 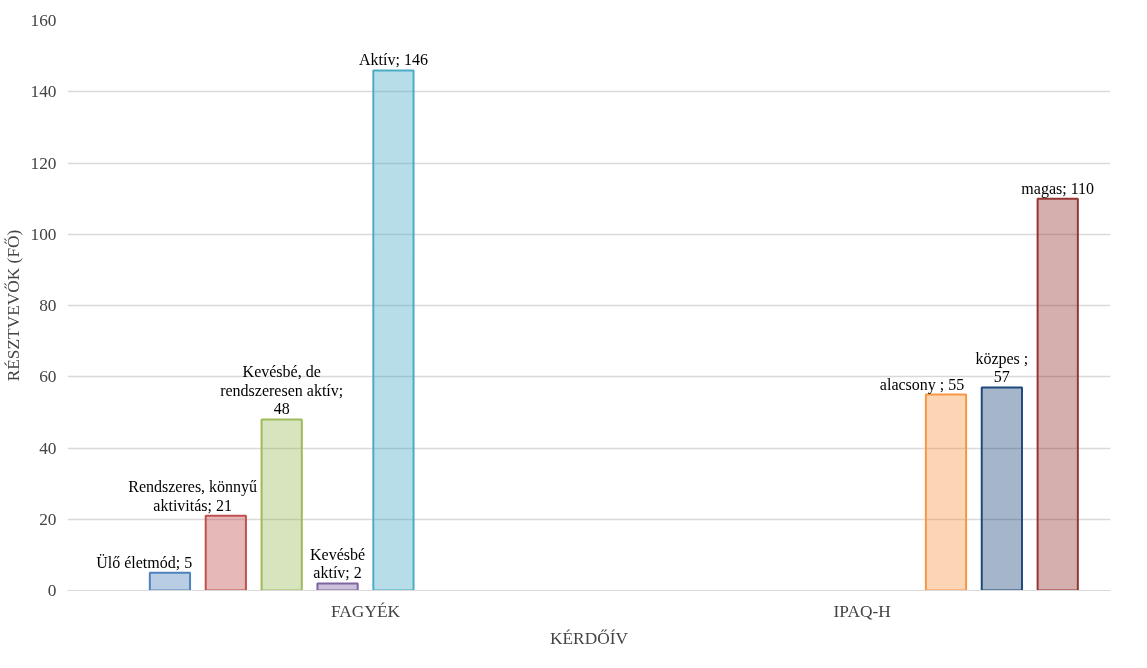 What do you see at coordinates (1002, 367) in the screenshot?
I see `data-label: közpes ; 57` at bounding box center [1002, 367].